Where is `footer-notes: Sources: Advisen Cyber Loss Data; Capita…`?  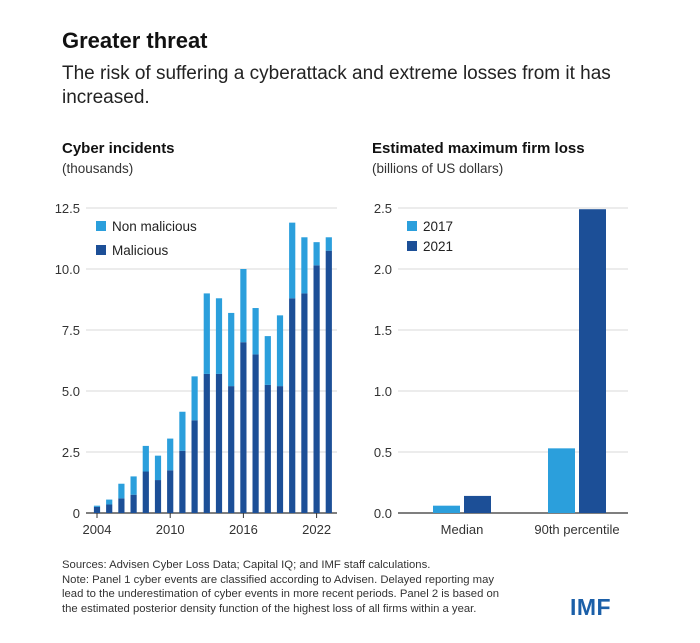
footer-notes: Sources: Advisen Cyber Loss Data; Capita… is located at coordinates (307, 587).